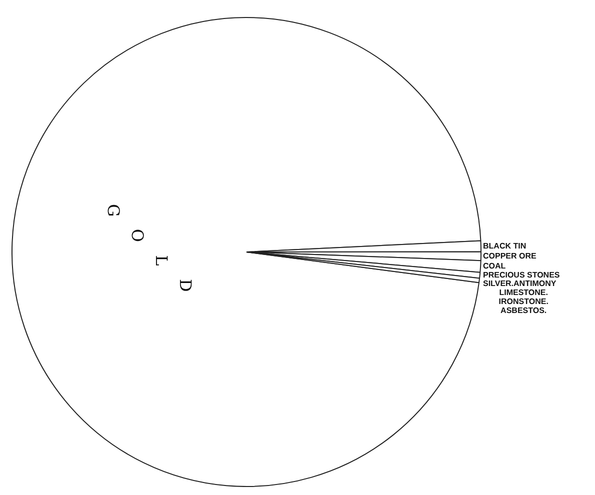  What do you see at coordinates (149, 248) in the screenshot?
I see `slice-label: GOLD` at bounding box center [149, 248].